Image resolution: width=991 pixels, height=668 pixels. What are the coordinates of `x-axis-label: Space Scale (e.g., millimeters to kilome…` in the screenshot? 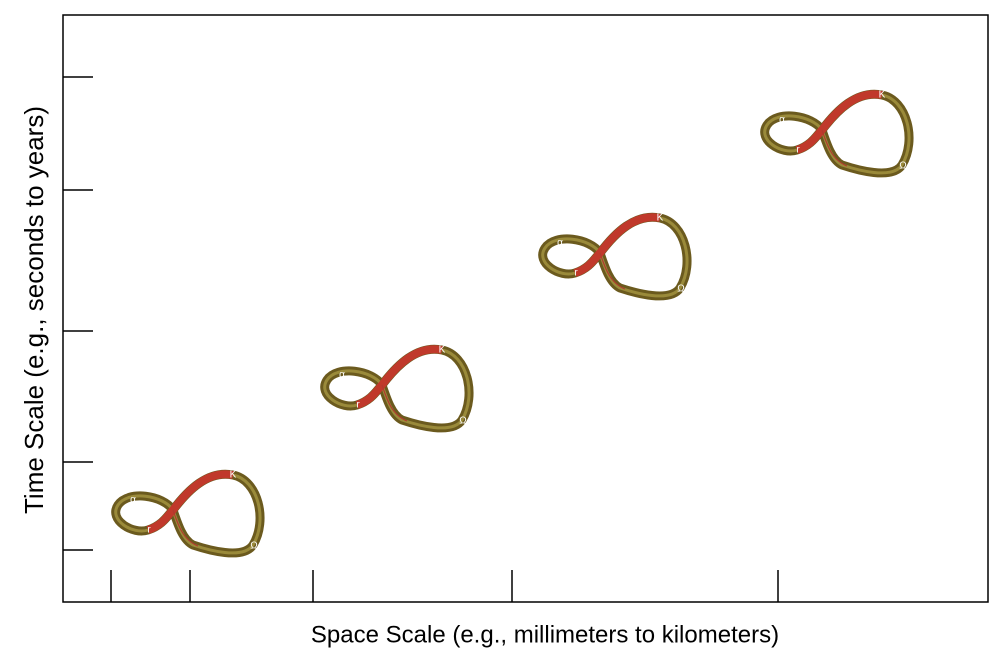 It's located at (545, 634).